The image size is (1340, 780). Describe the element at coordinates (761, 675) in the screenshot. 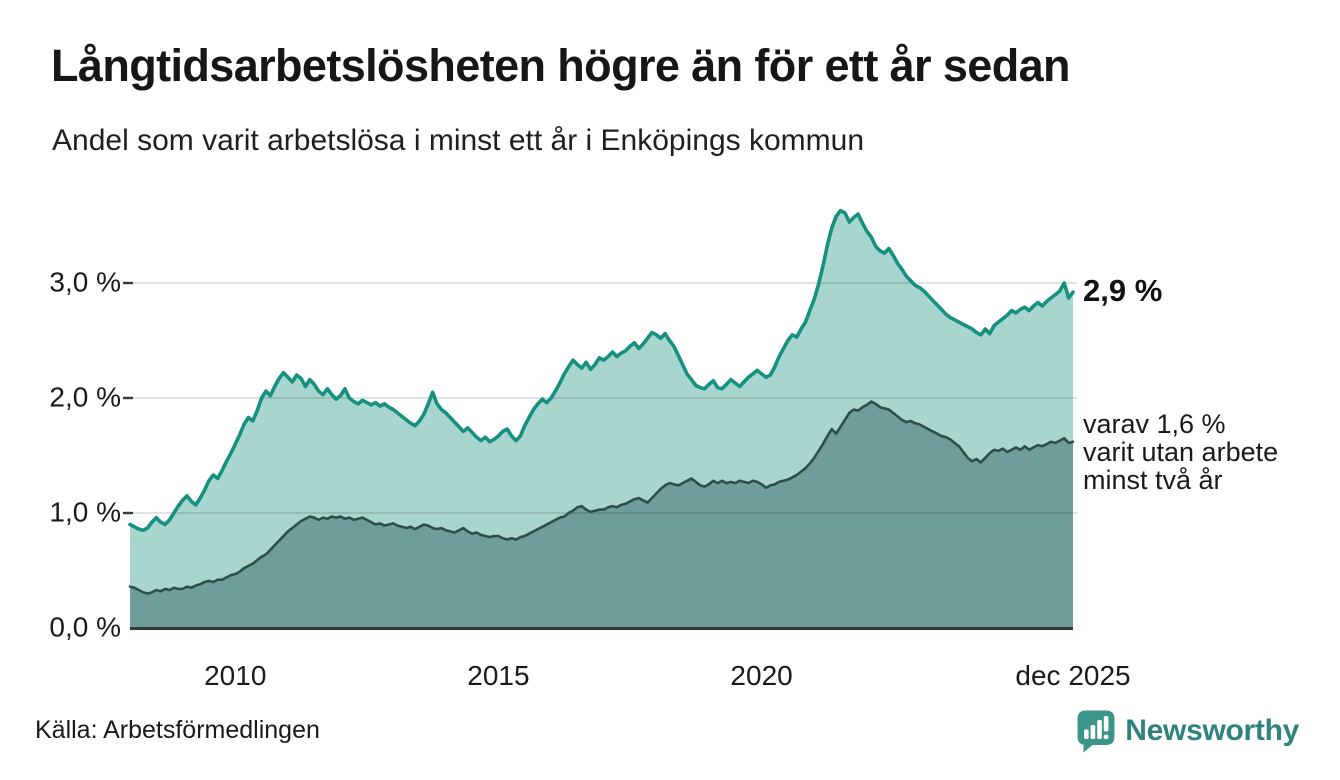

I see `x-axis-label: 2020` at that location.